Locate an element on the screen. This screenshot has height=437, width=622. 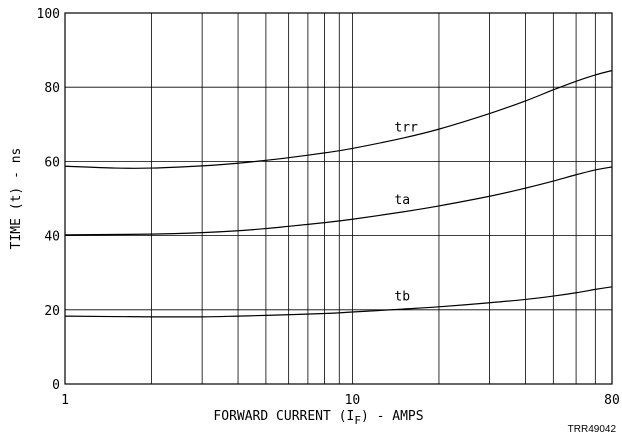
y-axis-title: TIME (t) - ns is located at coordinates (16, 199).